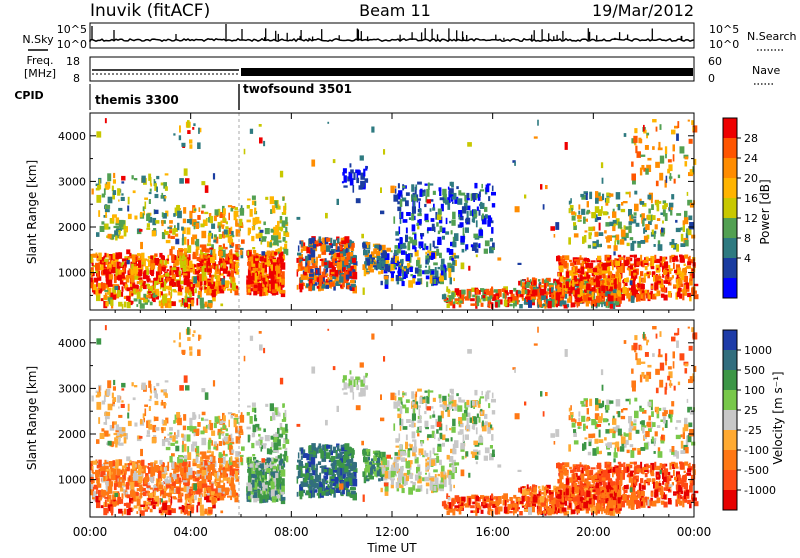 Image resolution: width=800 pixels, height=558 pixels. I want to click on cpid-mode-1: themis 3300, so click(137, 100).